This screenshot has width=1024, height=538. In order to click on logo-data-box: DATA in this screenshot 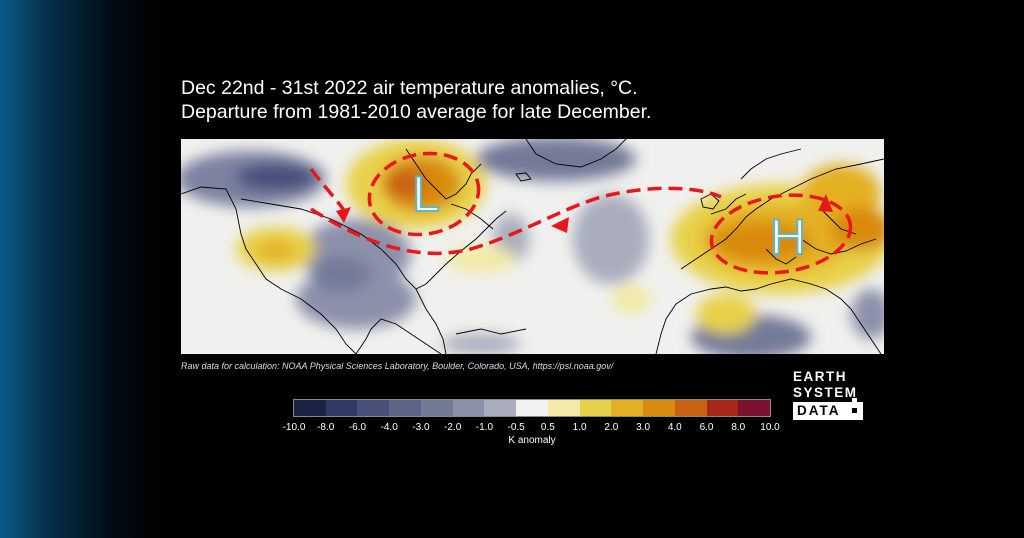, I will do `click(828, 409)`.